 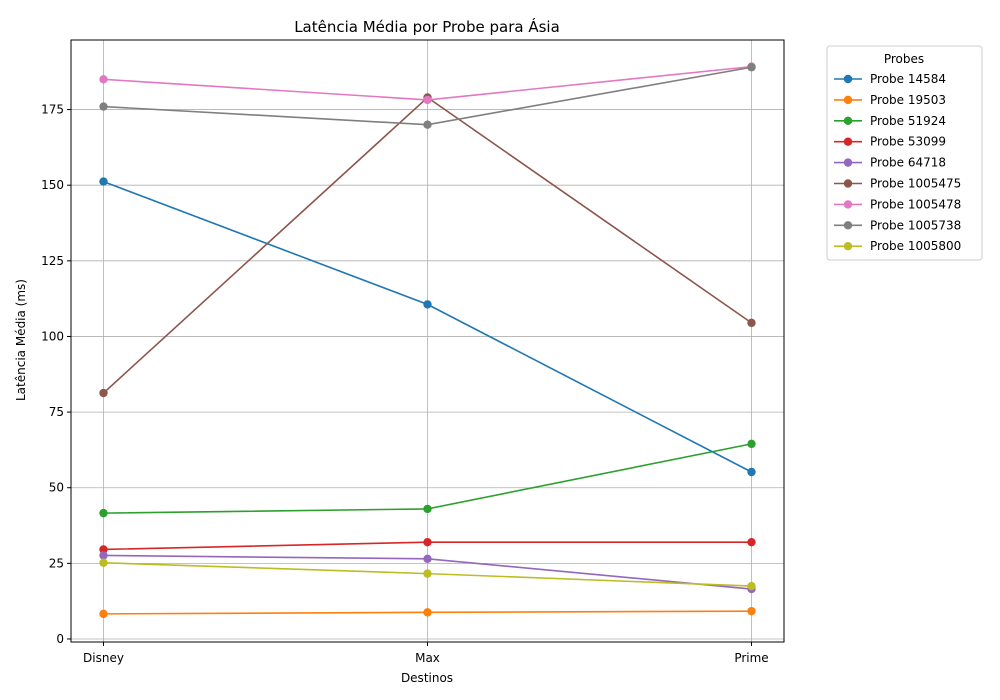 I want to click on legend-item: Probe 51924, so click(x=890, y=121).